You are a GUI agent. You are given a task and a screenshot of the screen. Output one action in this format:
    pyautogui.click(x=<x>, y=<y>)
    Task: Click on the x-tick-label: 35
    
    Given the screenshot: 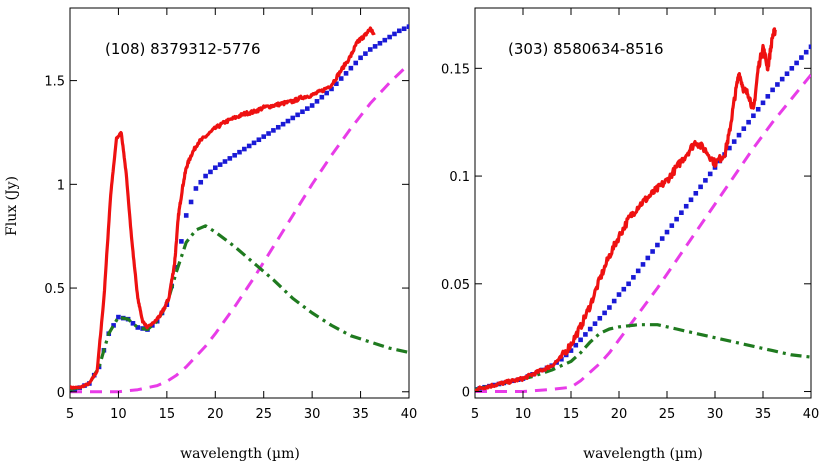 What is the action you would take?
    pyautogui.click(x=763, y=414)
    